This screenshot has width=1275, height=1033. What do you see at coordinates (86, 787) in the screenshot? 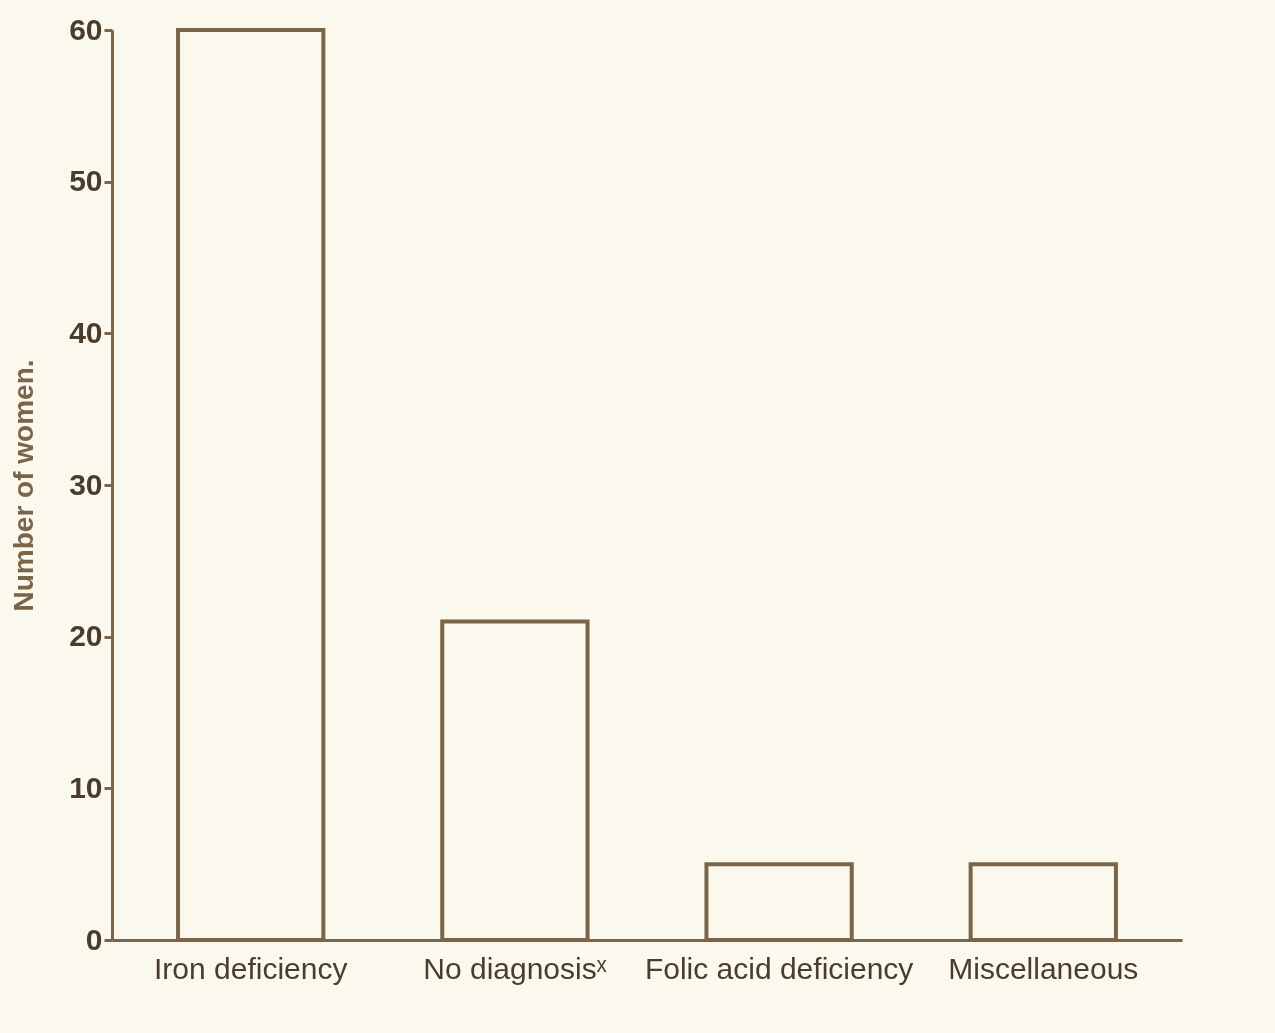
I see `y-tick-label: 10` at bounding box center [86, 787].